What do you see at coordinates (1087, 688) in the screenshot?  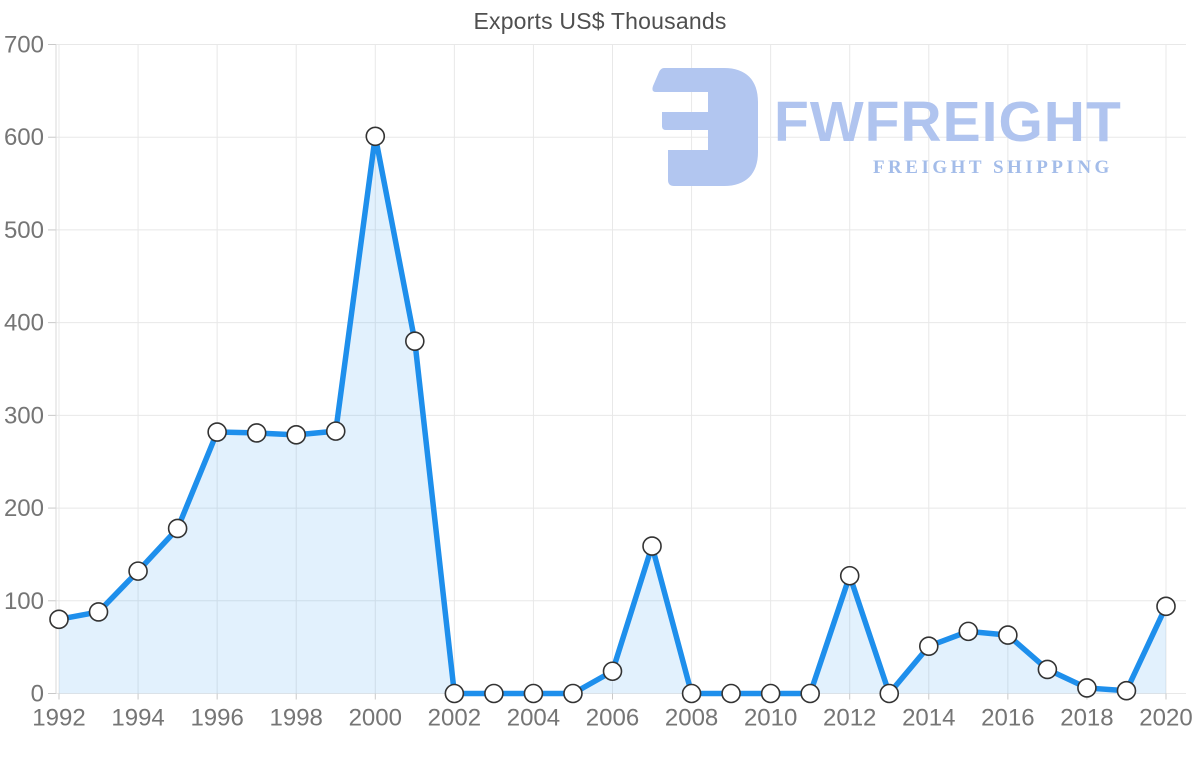 I see `data-point-2018` at bounding box center [1087, 688].